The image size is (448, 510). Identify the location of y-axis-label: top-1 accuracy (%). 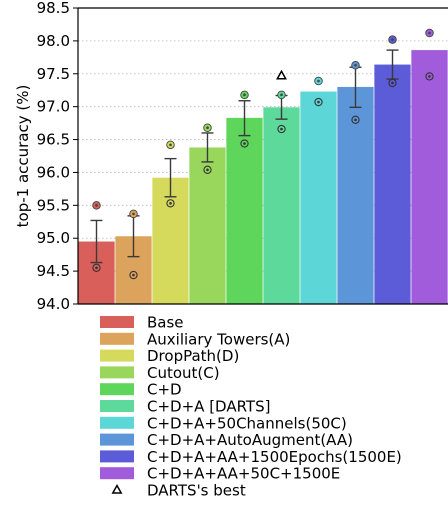
(23, 156).